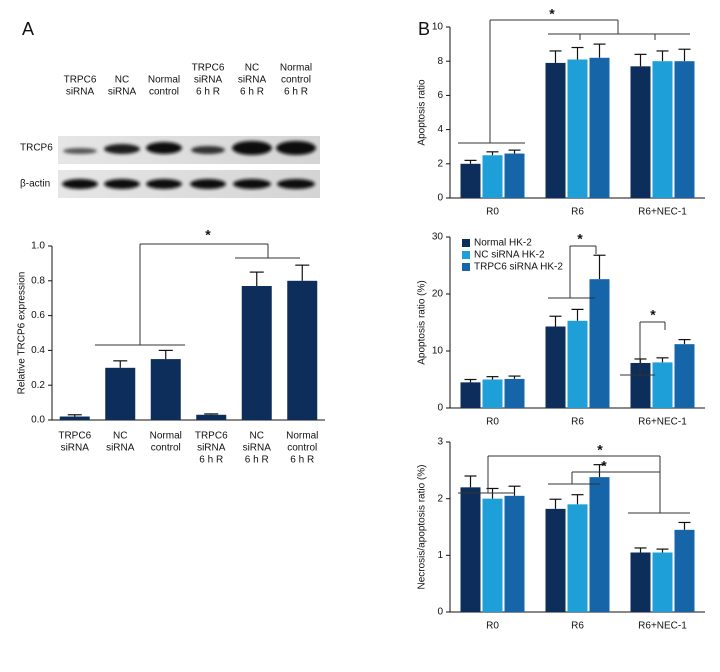  What do you see at coordinates (422, 526) in the screenshot?
I see `y-axis-label: Necrosis/apoptosis ratio (%)` at bounding box center [422, 526].